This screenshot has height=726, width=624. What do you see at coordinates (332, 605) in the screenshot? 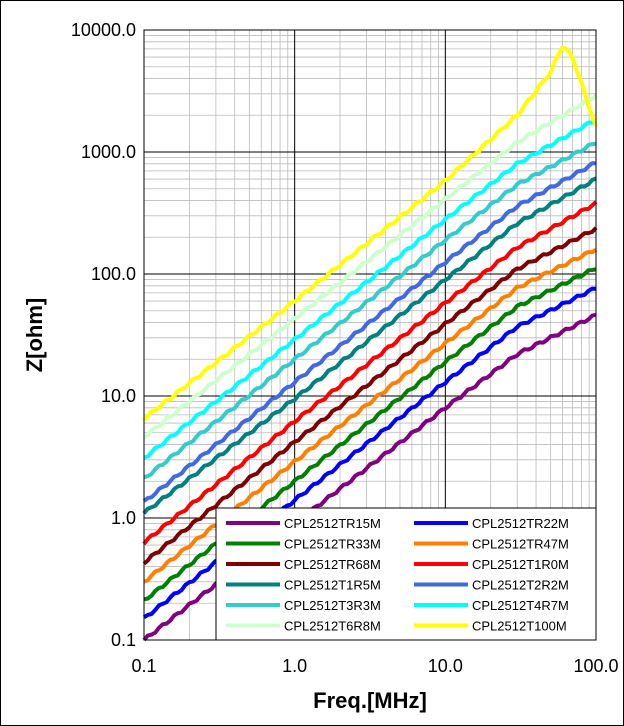
I see `legend-label: CPL2512T3R3M` at bounding box center [332, 605].